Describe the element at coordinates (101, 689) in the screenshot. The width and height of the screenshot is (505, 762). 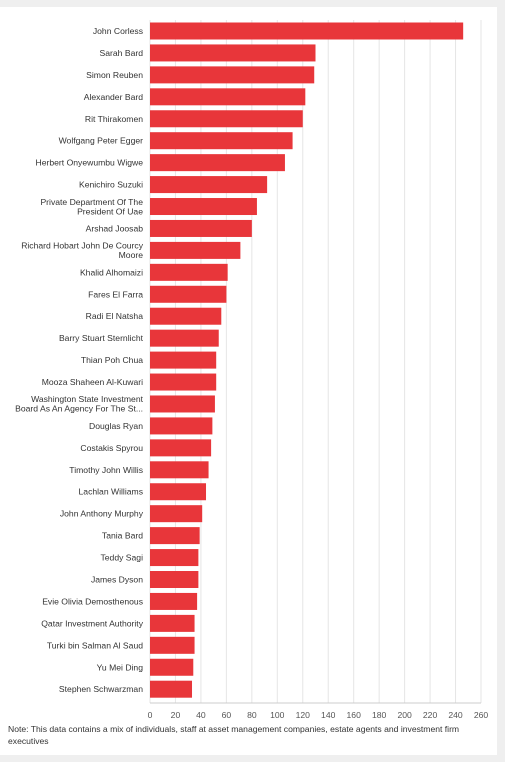
I see `category-label: Stephen Schwarzman` at that location.